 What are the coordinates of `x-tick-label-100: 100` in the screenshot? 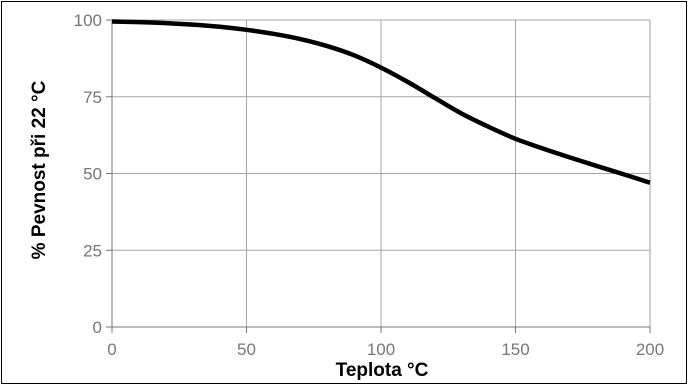 It's located at (381, 349).